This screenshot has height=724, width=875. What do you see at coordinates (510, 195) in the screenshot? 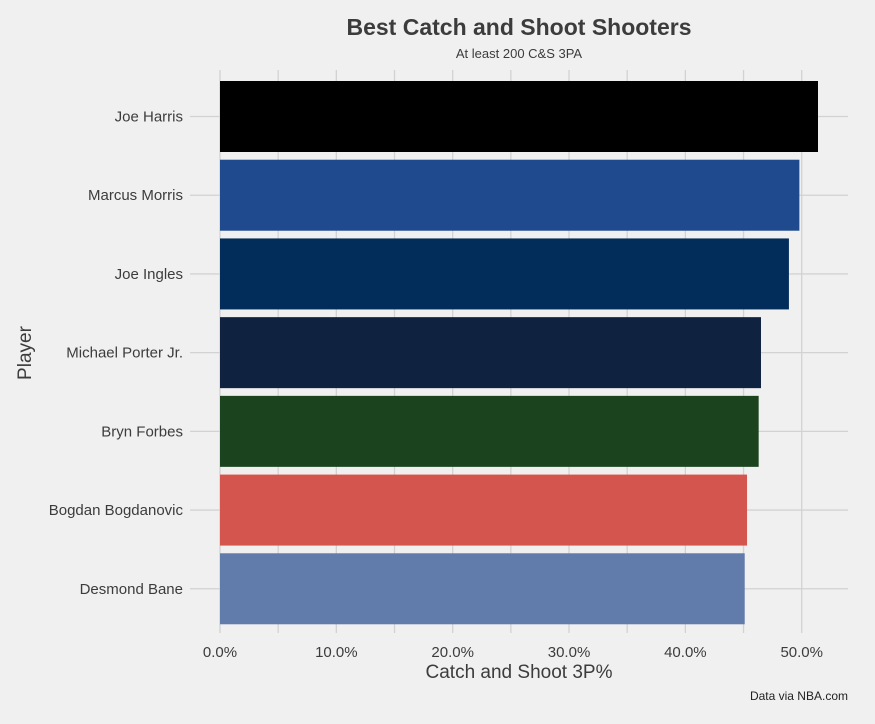
I see `bar-marcus-morris` at bounding box center [510, 195].